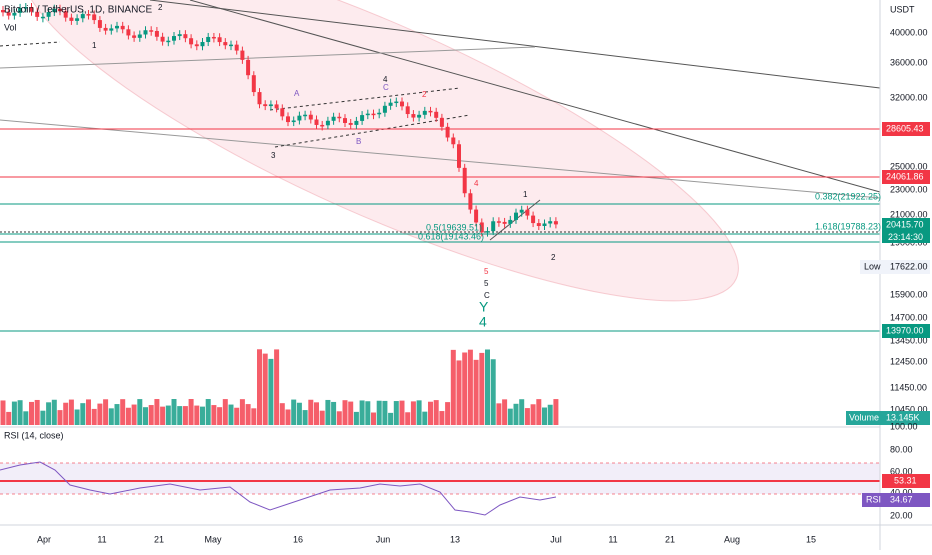 The width and height of the screenshot is (932, 555). Describe the element at coordinates (78, 10) in the screenshot. I see `chart-title: Bitcoin / TetherUS, 1D, BINANCE` at that location.